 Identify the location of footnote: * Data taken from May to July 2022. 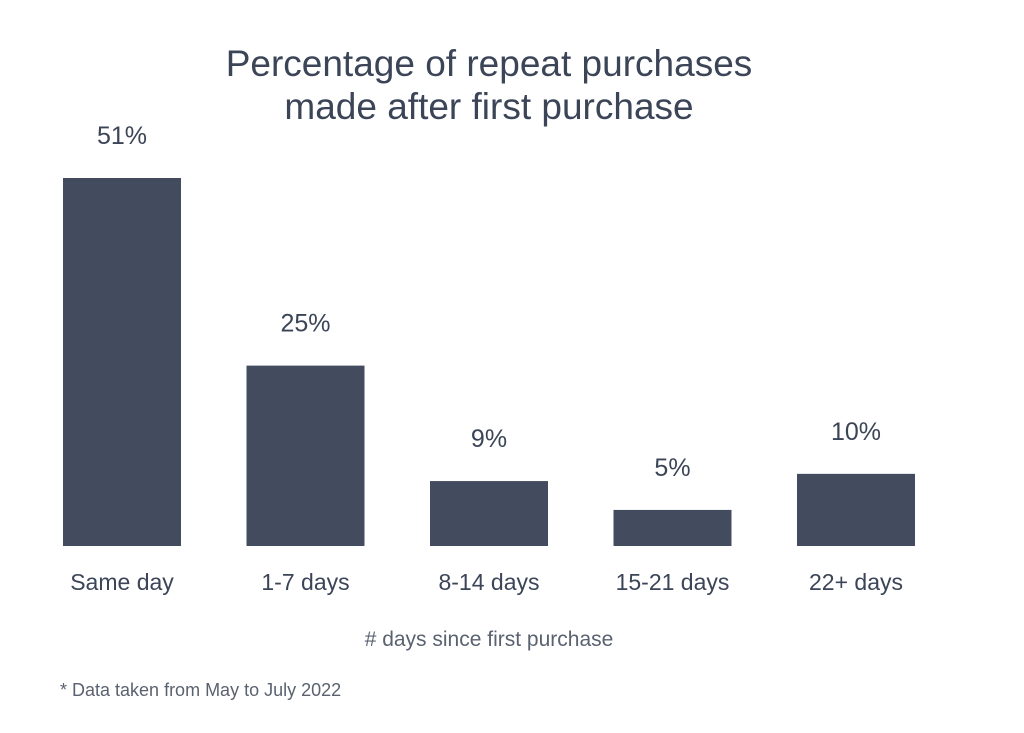
(201, 690).